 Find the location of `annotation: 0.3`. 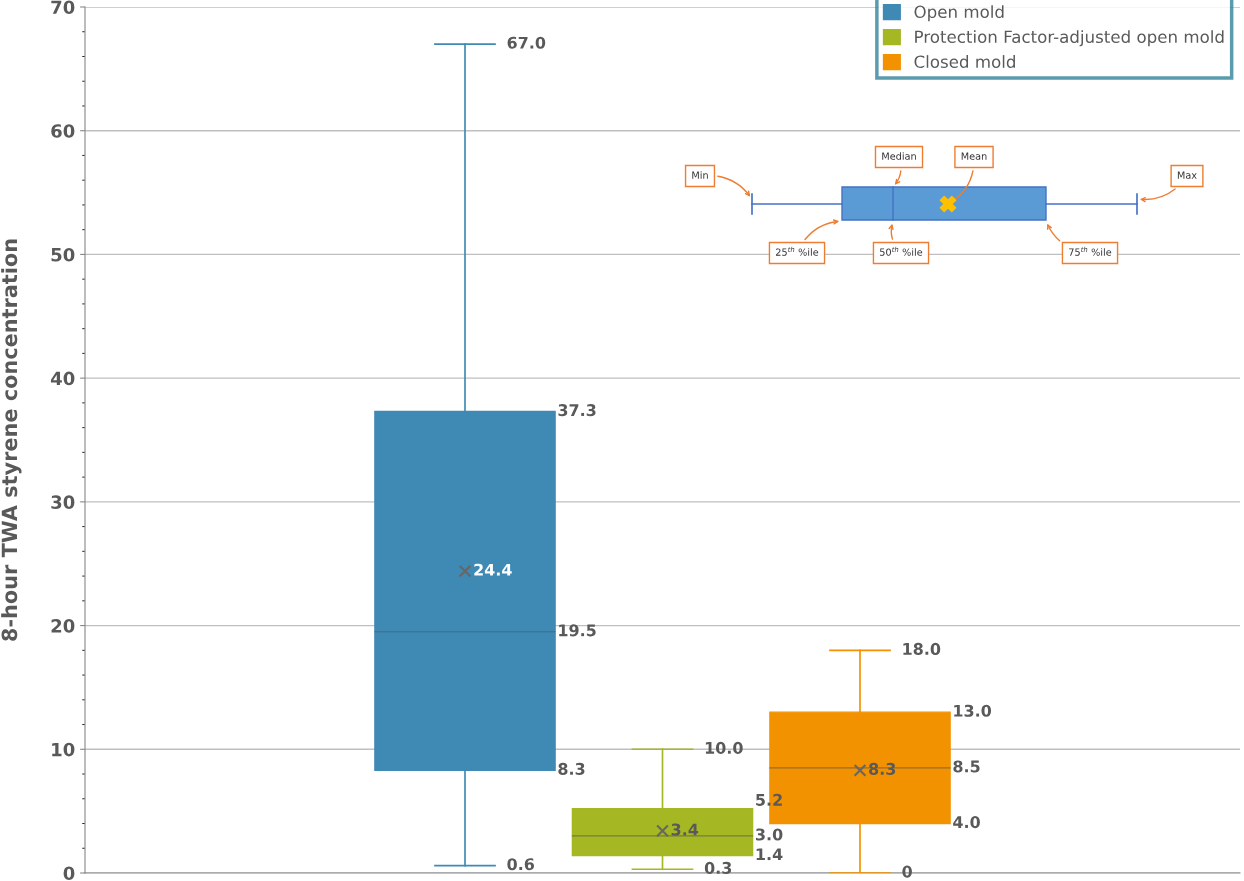

annotation: 0.3 is located at coordinates (718, 867).